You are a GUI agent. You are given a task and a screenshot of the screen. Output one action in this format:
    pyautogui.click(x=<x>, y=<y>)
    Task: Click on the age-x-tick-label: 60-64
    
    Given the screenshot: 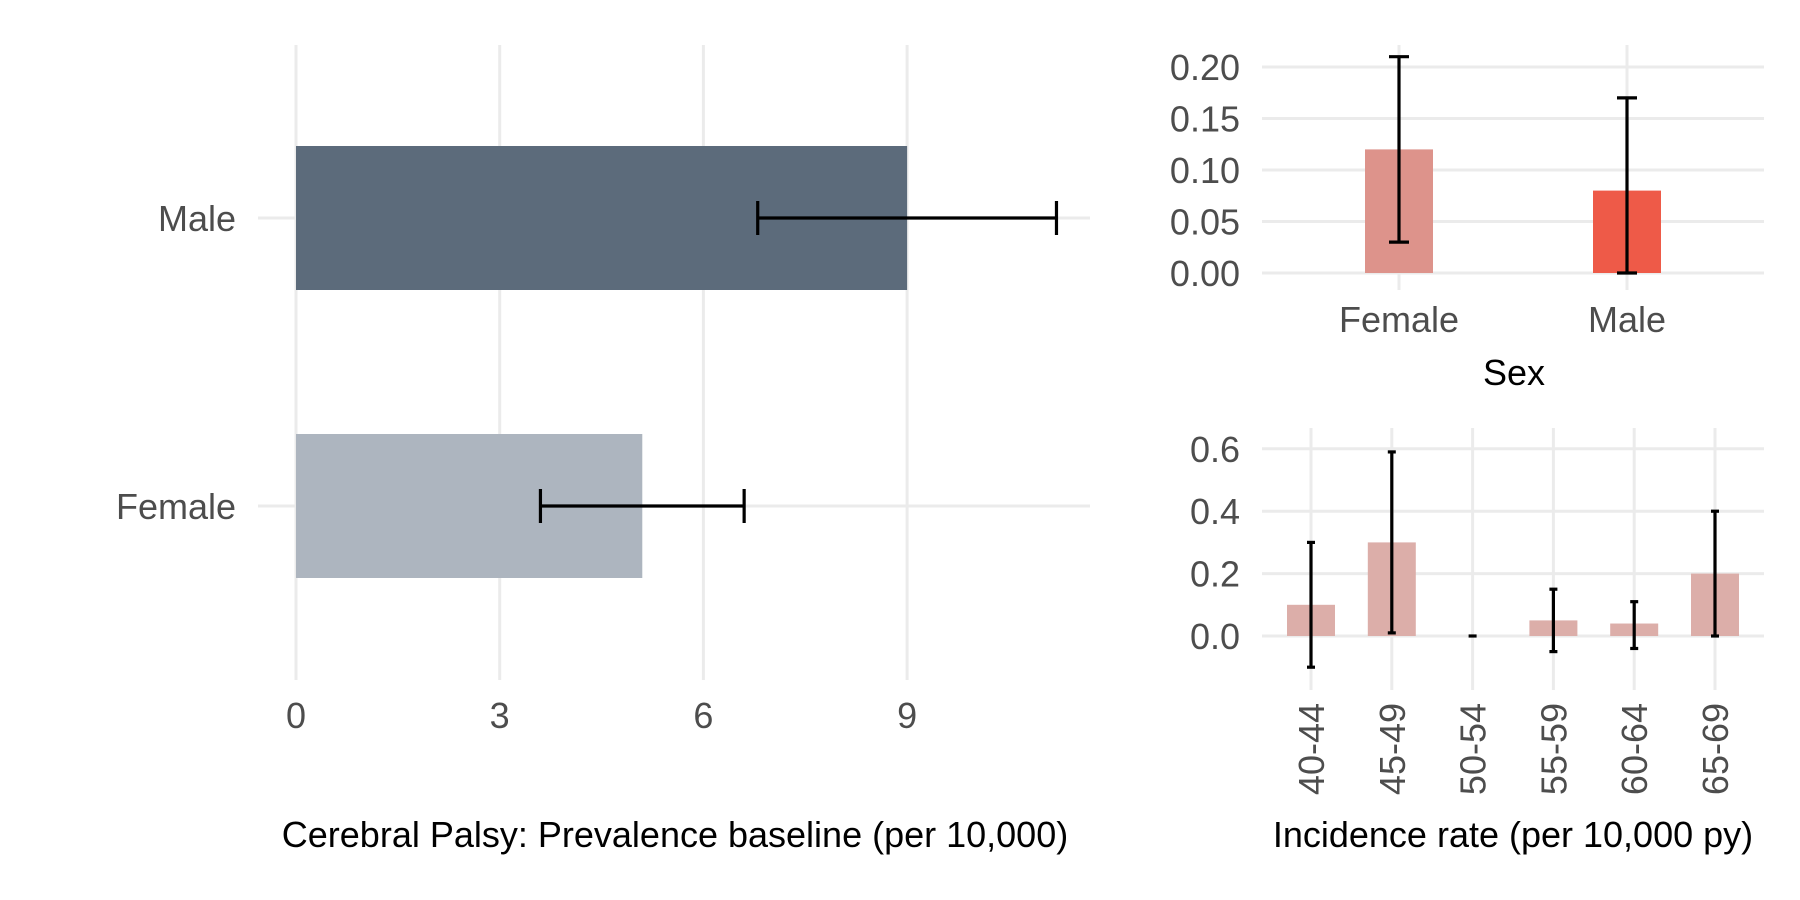 What is the action you would take?
    pyautogui.click(x=1634, y=749)
    